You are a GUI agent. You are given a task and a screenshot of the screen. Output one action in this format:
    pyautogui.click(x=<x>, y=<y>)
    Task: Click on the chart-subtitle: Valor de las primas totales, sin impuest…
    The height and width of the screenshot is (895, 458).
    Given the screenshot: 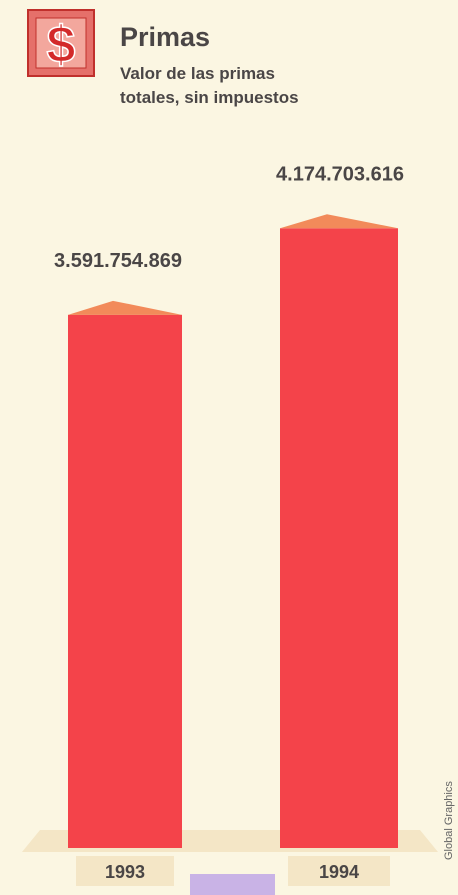 What is the action you would take?
    pyautogui.click(x=209, y=85)
    